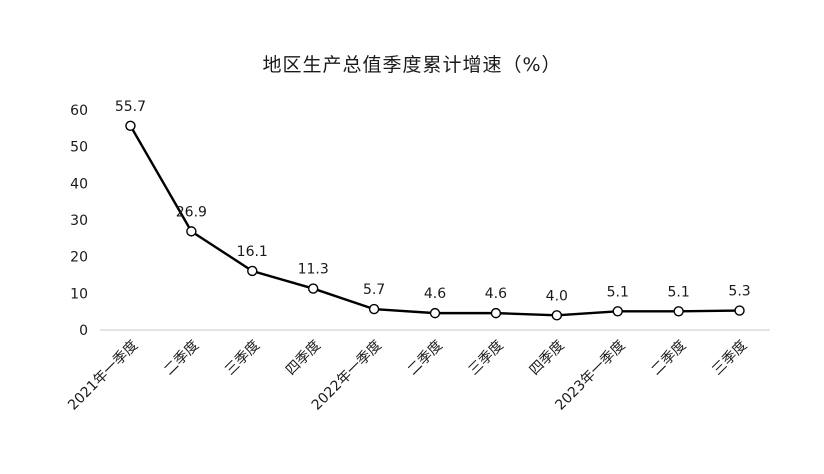 The height and width of the screenshot is (474, 824). I want to click on y-tick-label: 0, so click(83, 331).